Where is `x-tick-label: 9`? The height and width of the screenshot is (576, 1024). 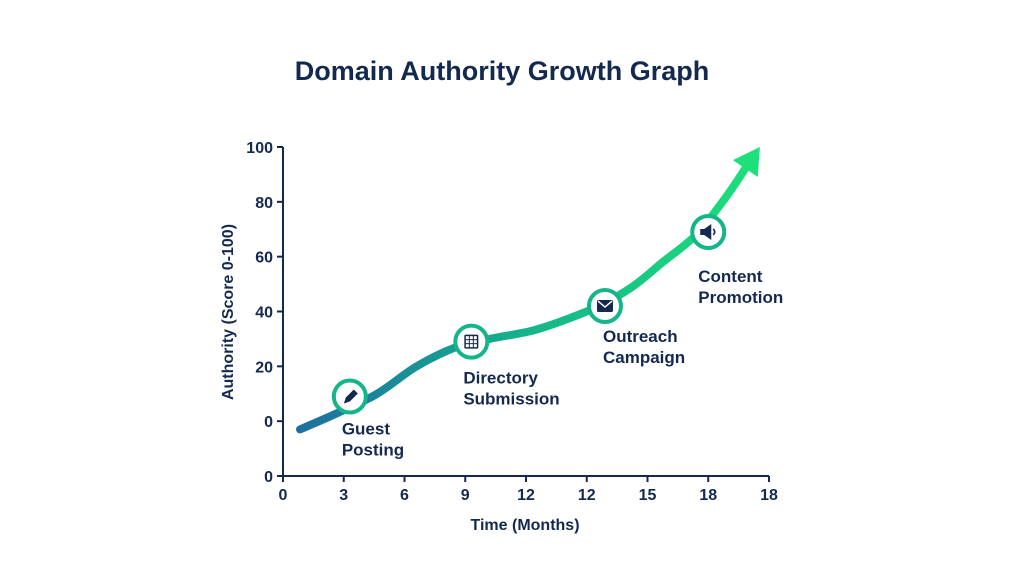 x-tick-label: 9 is located at coordinates (465, 495).